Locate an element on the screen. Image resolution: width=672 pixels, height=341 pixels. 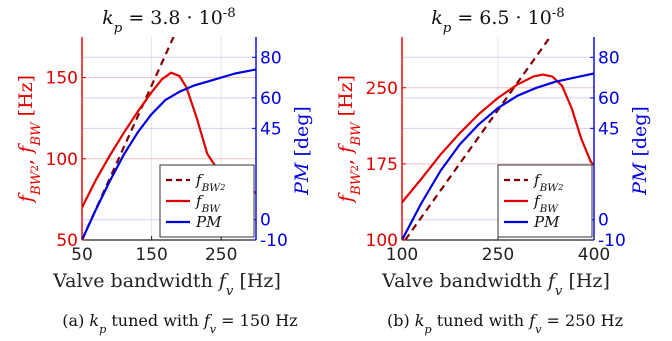
series-line-f-bw is located at coordinates (498, 138).